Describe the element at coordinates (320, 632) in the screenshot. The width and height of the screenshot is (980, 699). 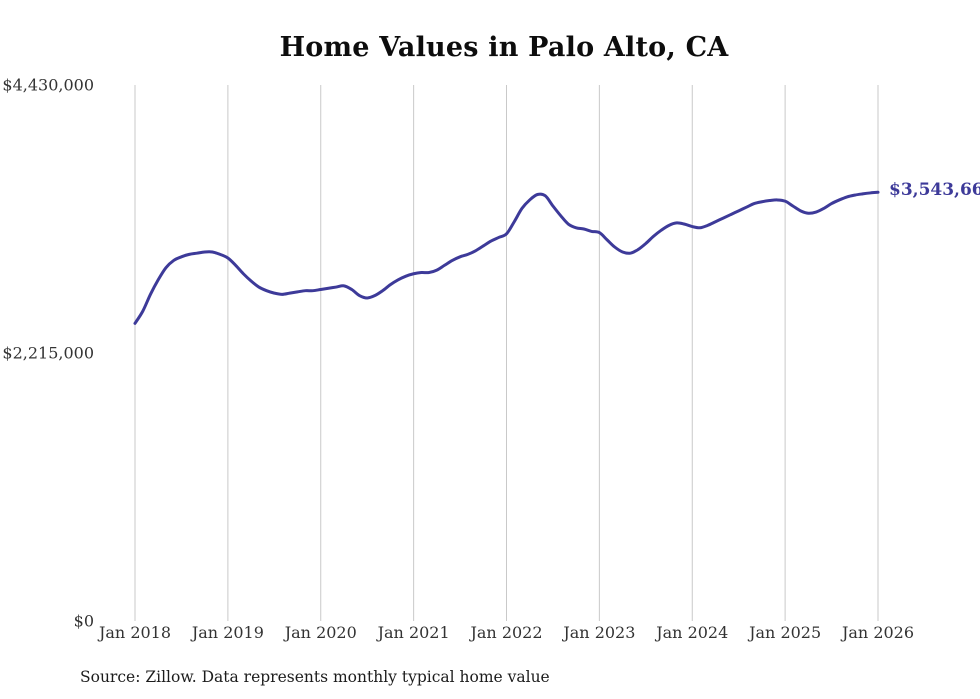
I see `x-tick-label: Jan 2020` at that location.